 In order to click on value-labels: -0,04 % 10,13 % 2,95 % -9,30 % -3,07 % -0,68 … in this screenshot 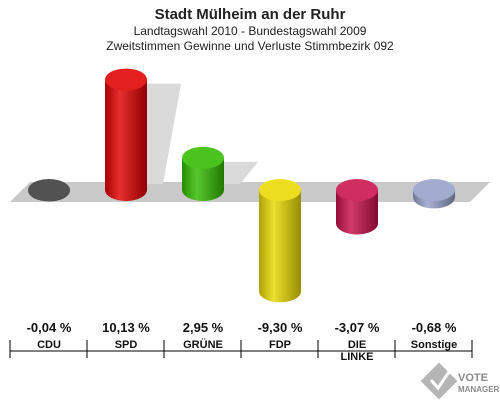, I will do `click(242, 327)`.